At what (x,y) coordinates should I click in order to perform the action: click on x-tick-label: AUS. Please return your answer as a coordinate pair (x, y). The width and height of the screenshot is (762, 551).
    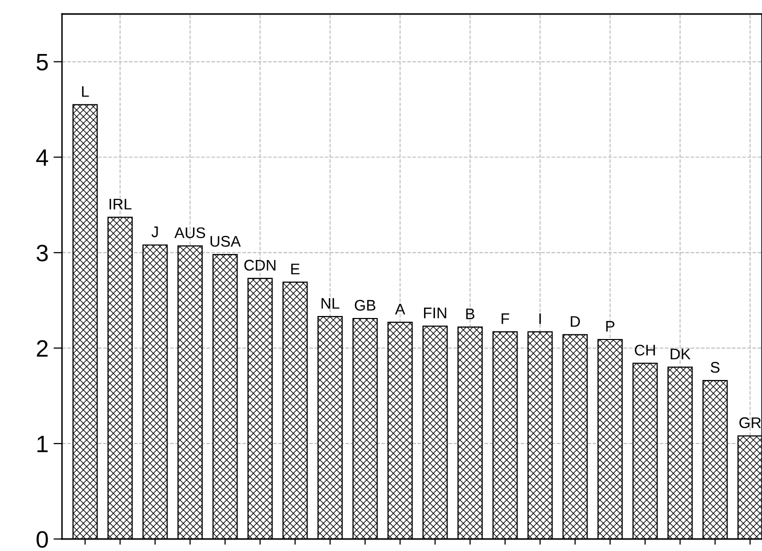
    Looking at the image, I should click on (190, 232).